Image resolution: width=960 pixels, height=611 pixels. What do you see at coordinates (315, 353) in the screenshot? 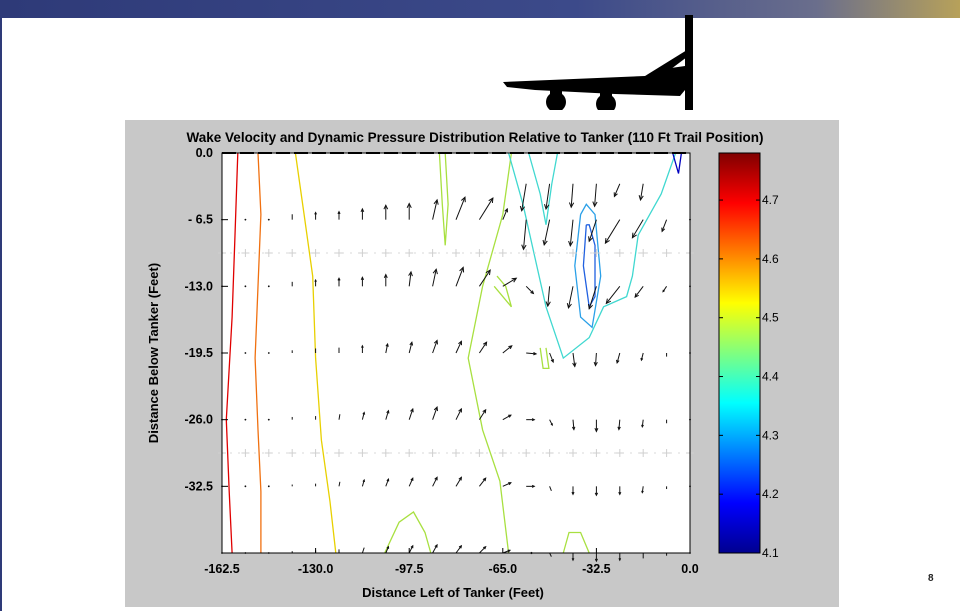
I see `contour-line-4.5` at bounding box center [315, 353].